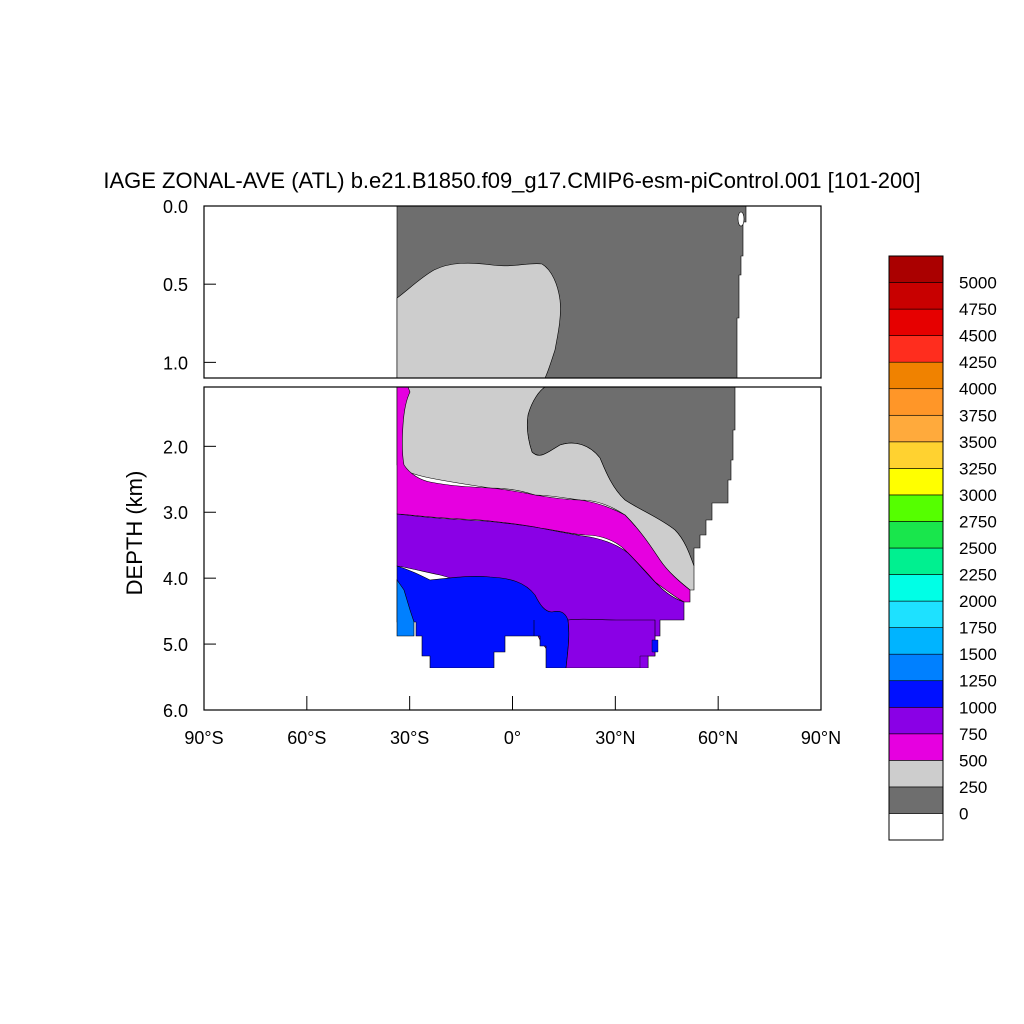  Describe the element at coordinates (741, 219) in the screenshot. I see `small-enclosed-region` at that location.